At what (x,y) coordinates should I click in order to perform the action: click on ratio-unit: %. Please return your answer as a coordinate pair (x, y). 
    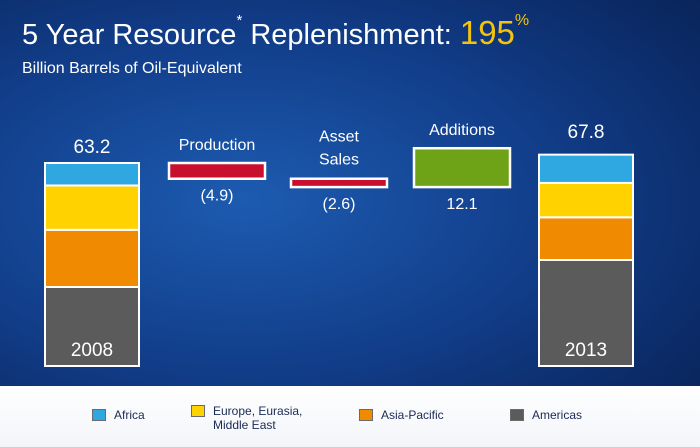
    Looking at the image, I should click on (522, 20).